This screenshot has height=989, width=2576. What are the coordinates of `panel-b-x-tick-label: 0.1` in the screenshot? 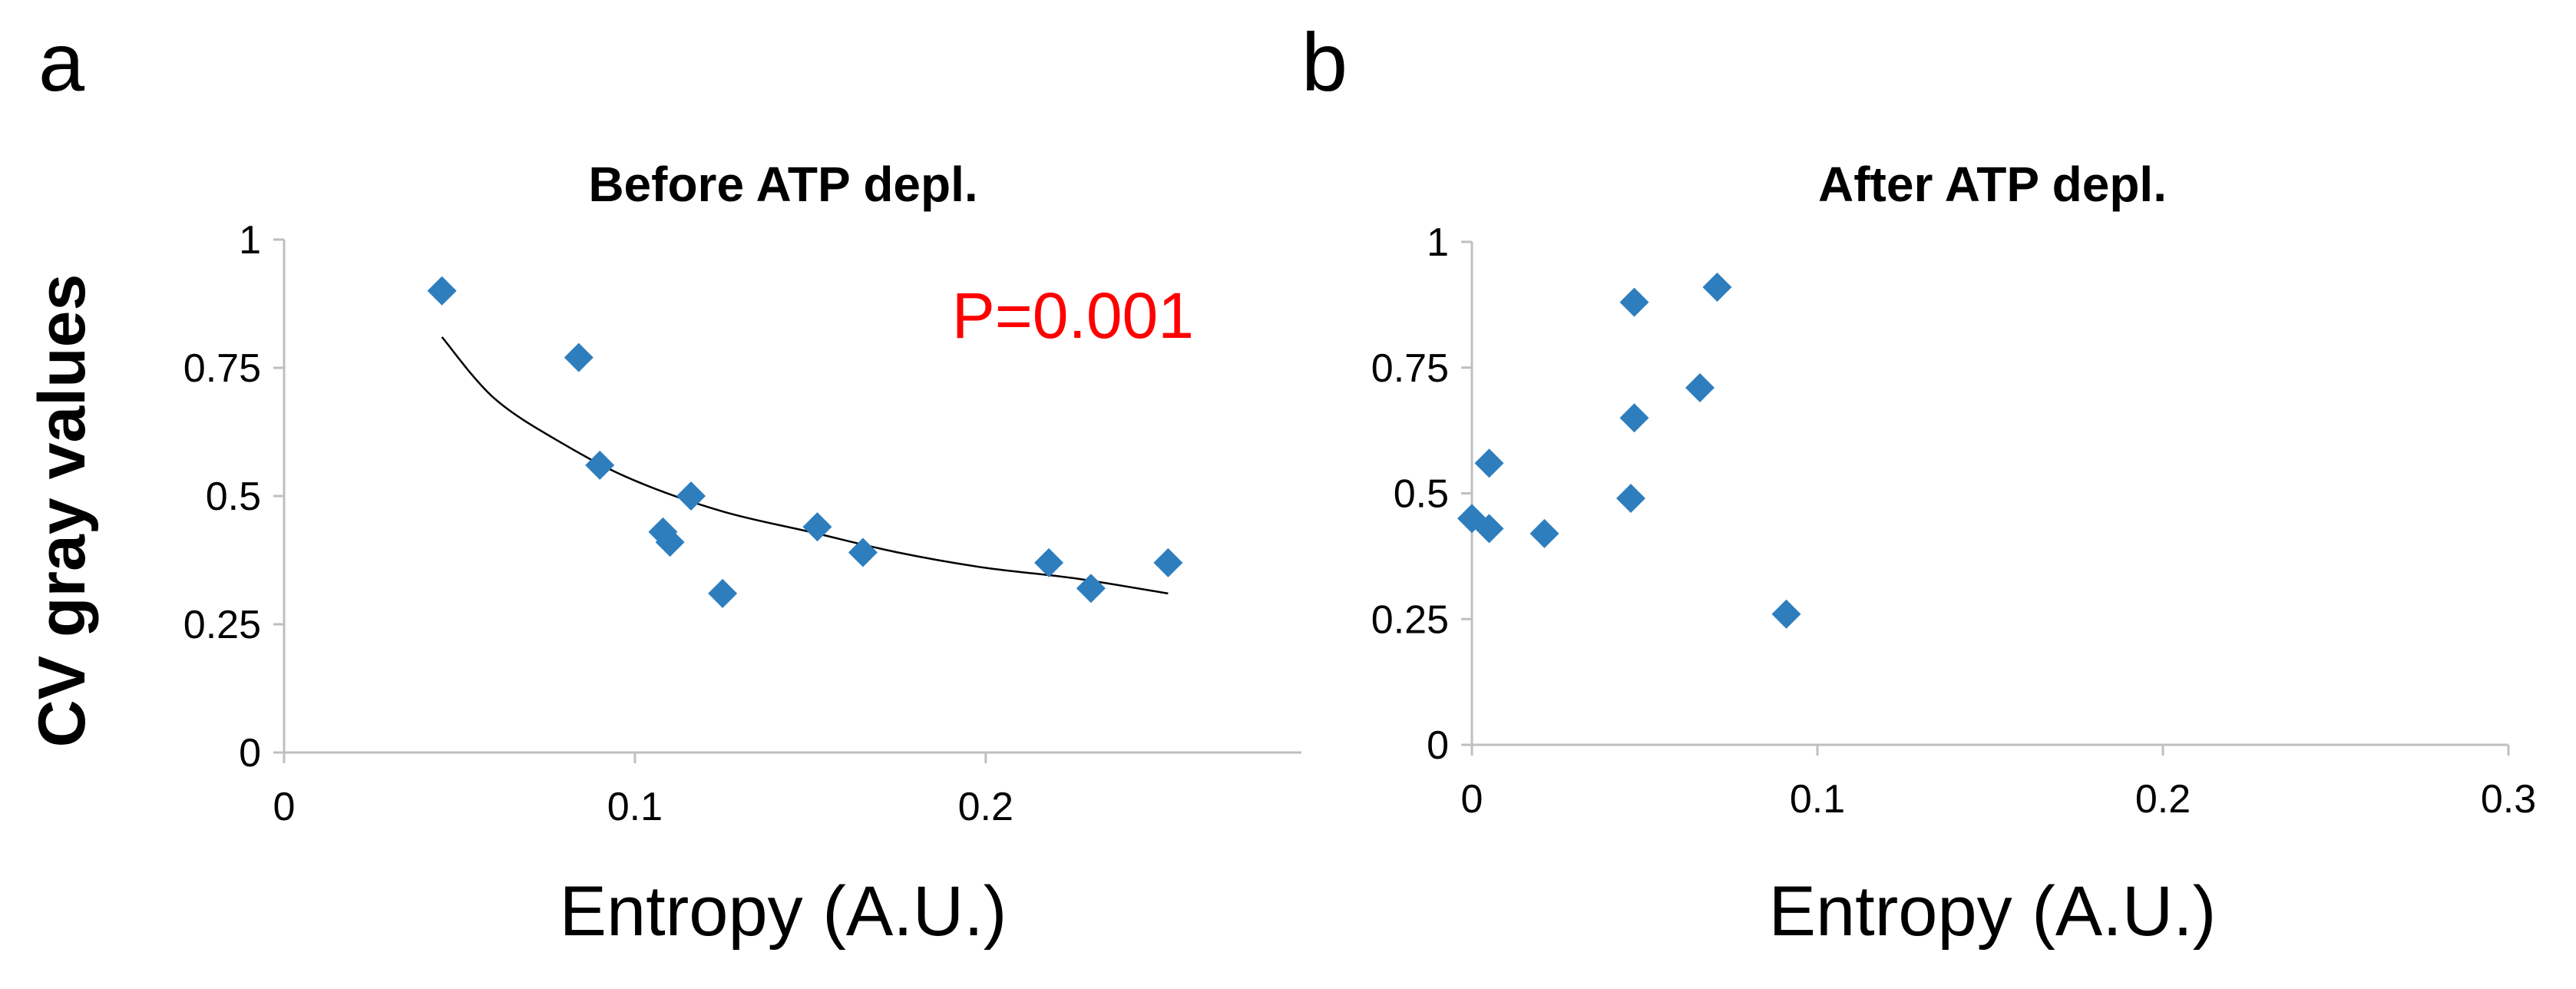 It's located at (1818, 800).